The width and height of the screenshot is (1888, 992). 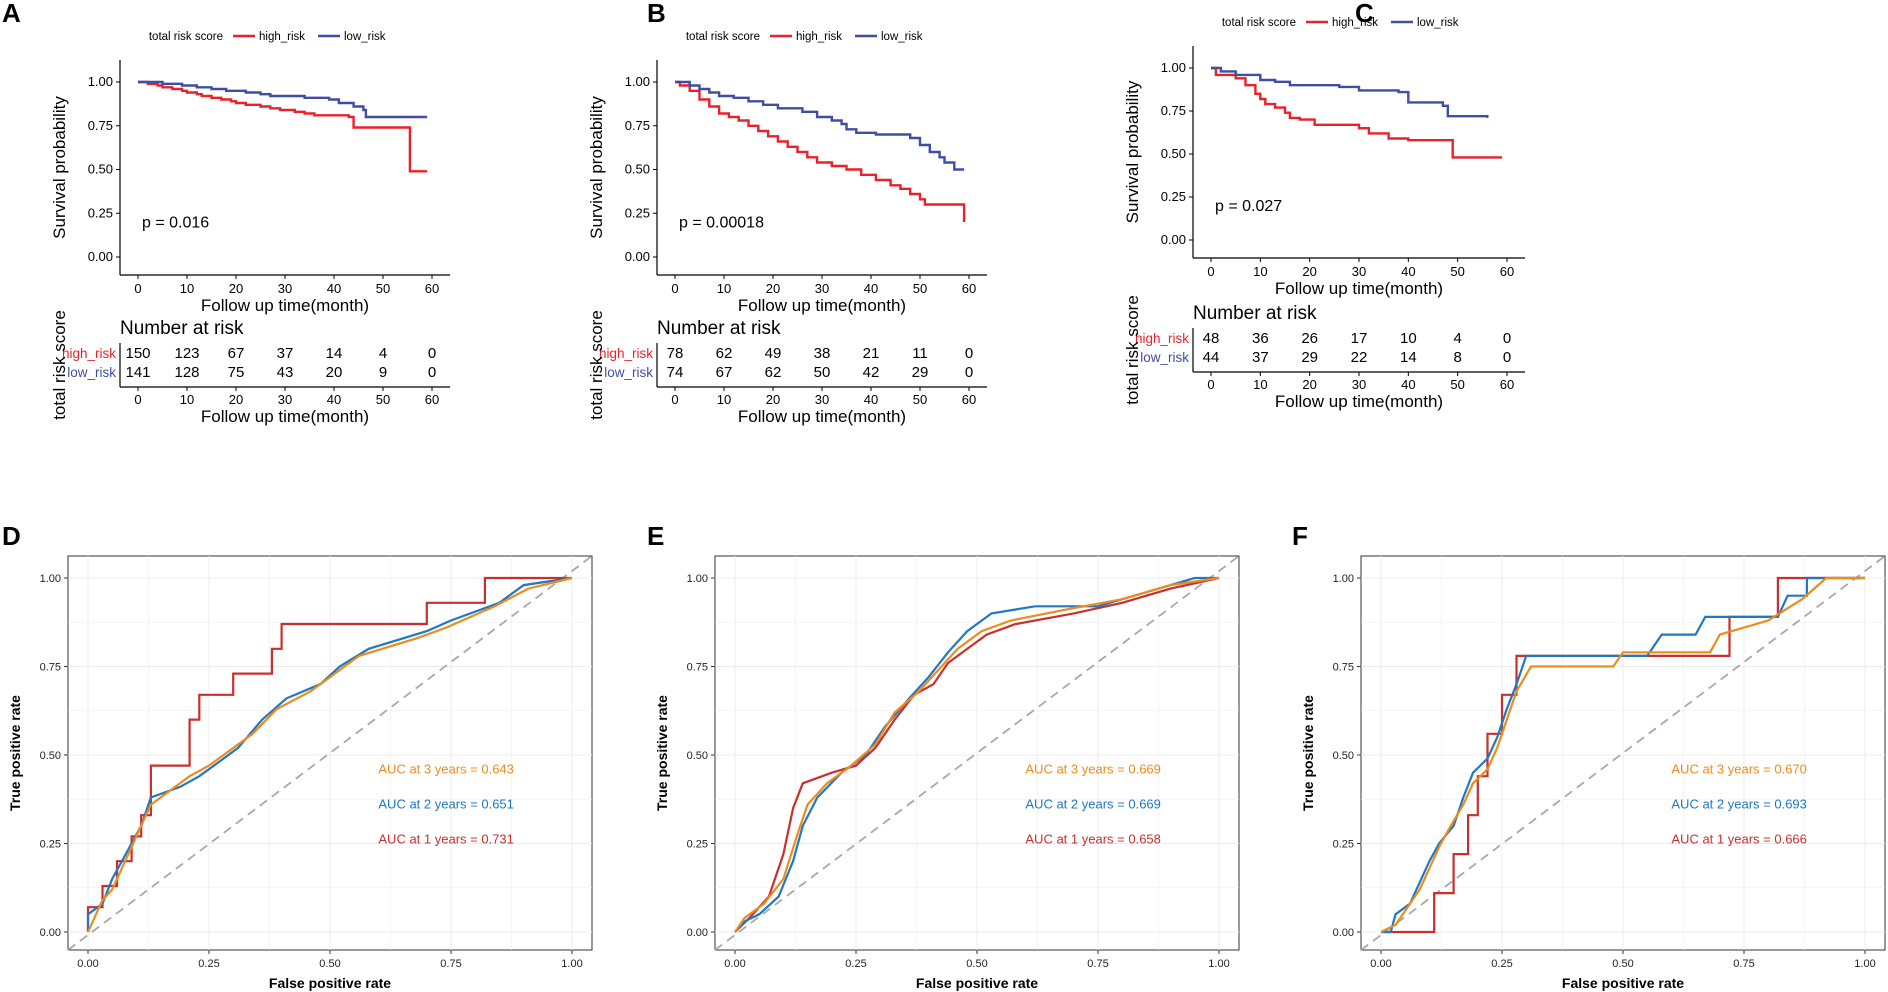 I want to click on risk-count: 62, so click(x=773, y=372).